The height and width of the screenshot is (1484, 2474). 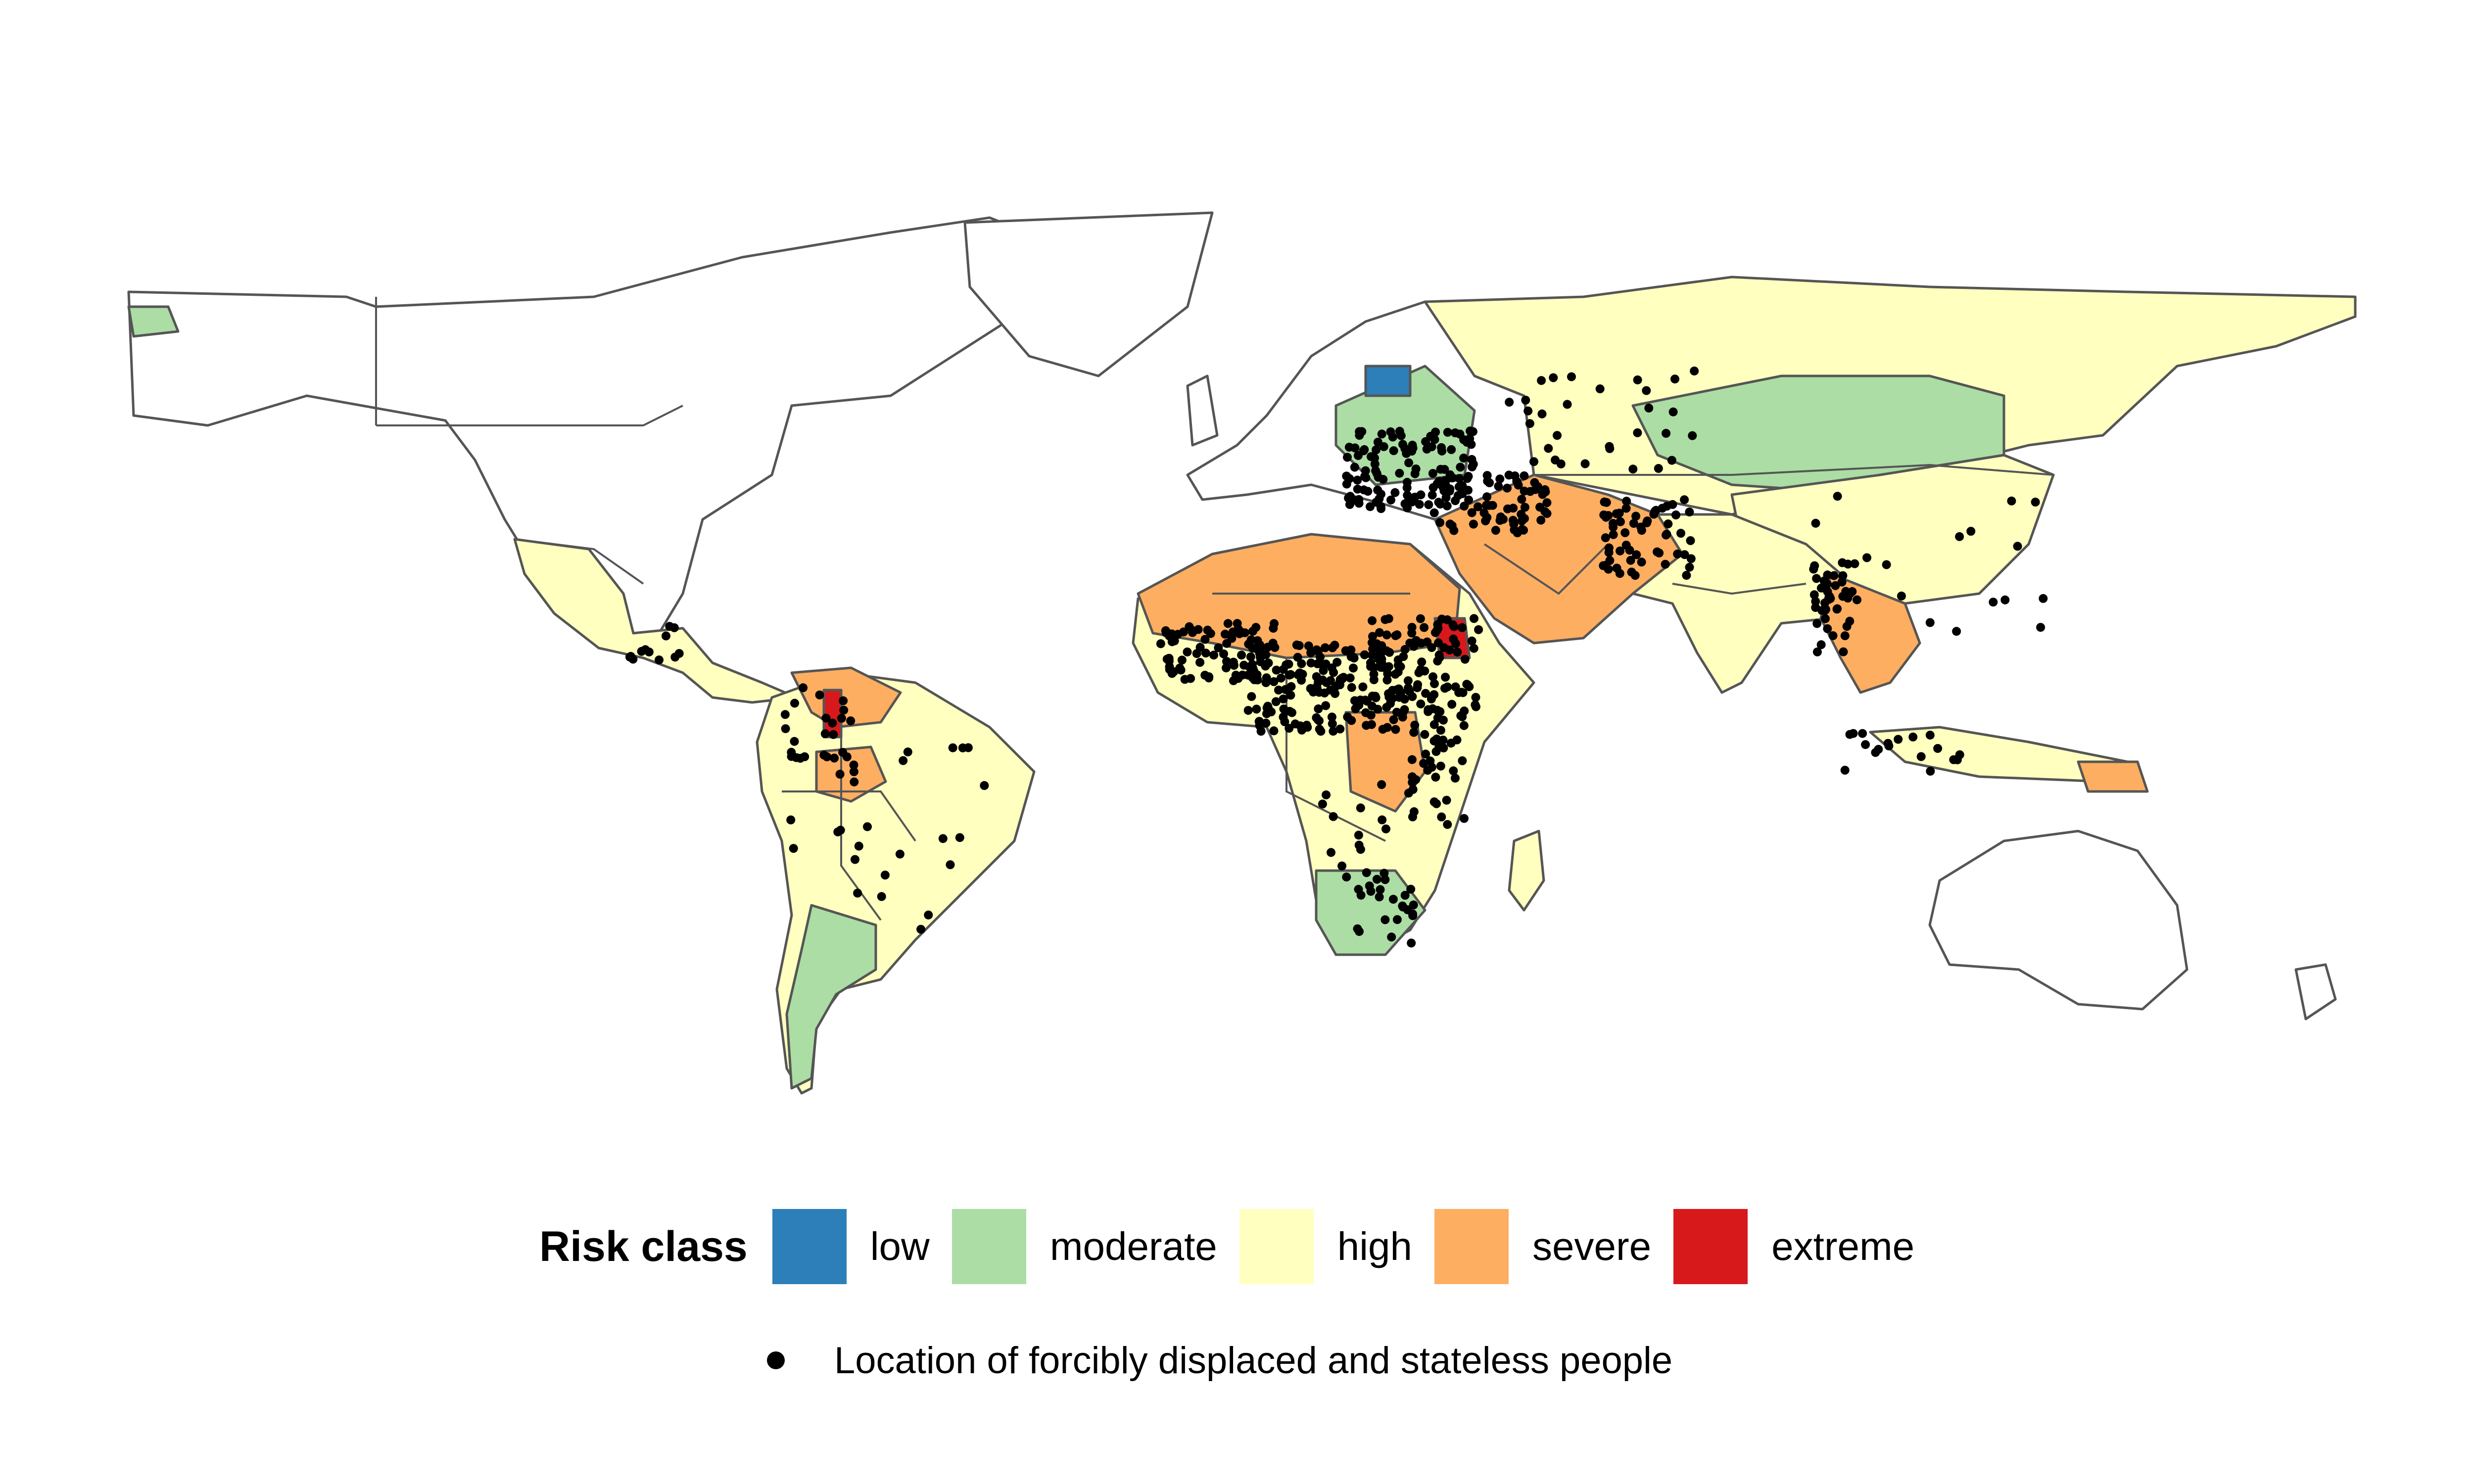 What do you see at coordinates (2316, 991) in the screenshot?
I see `new-zealand-region` at bounding box center [2316, 991].